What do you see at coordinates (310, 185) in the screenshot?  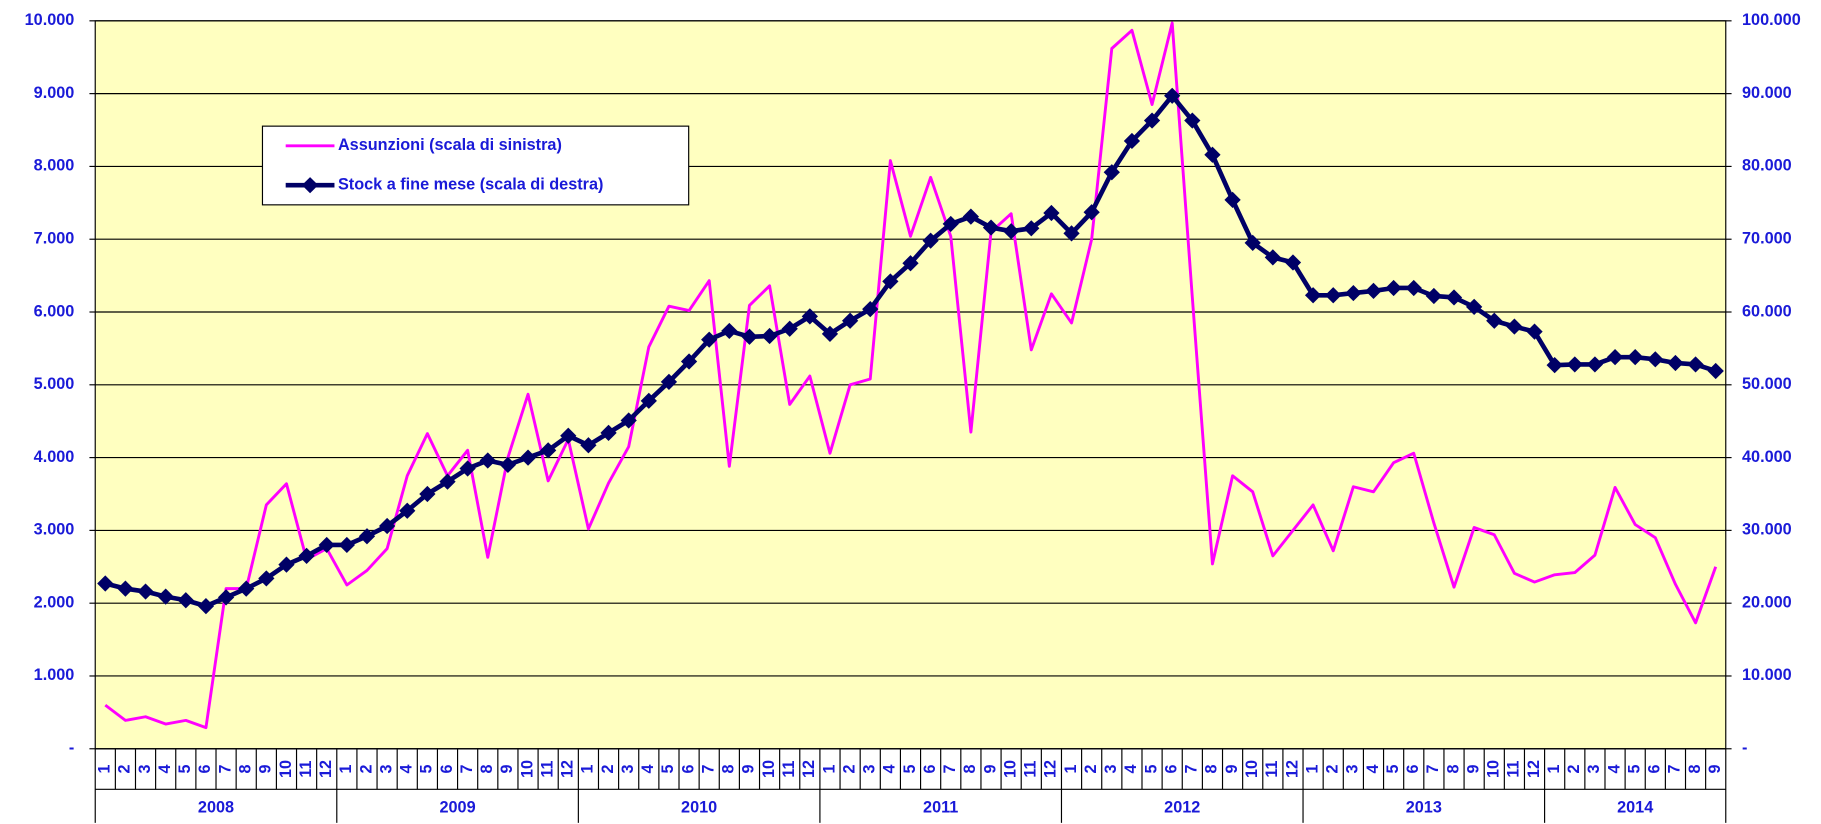 I see `legend-marker` at bounding box center [310, 185].